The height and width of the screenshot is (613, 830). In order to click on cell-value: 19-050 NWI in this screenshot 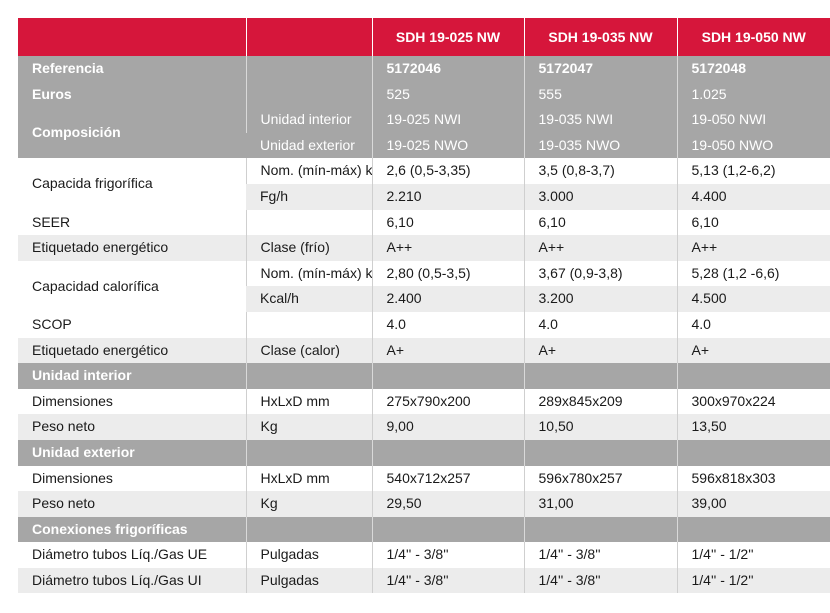, I will do `click(753, 120)`.